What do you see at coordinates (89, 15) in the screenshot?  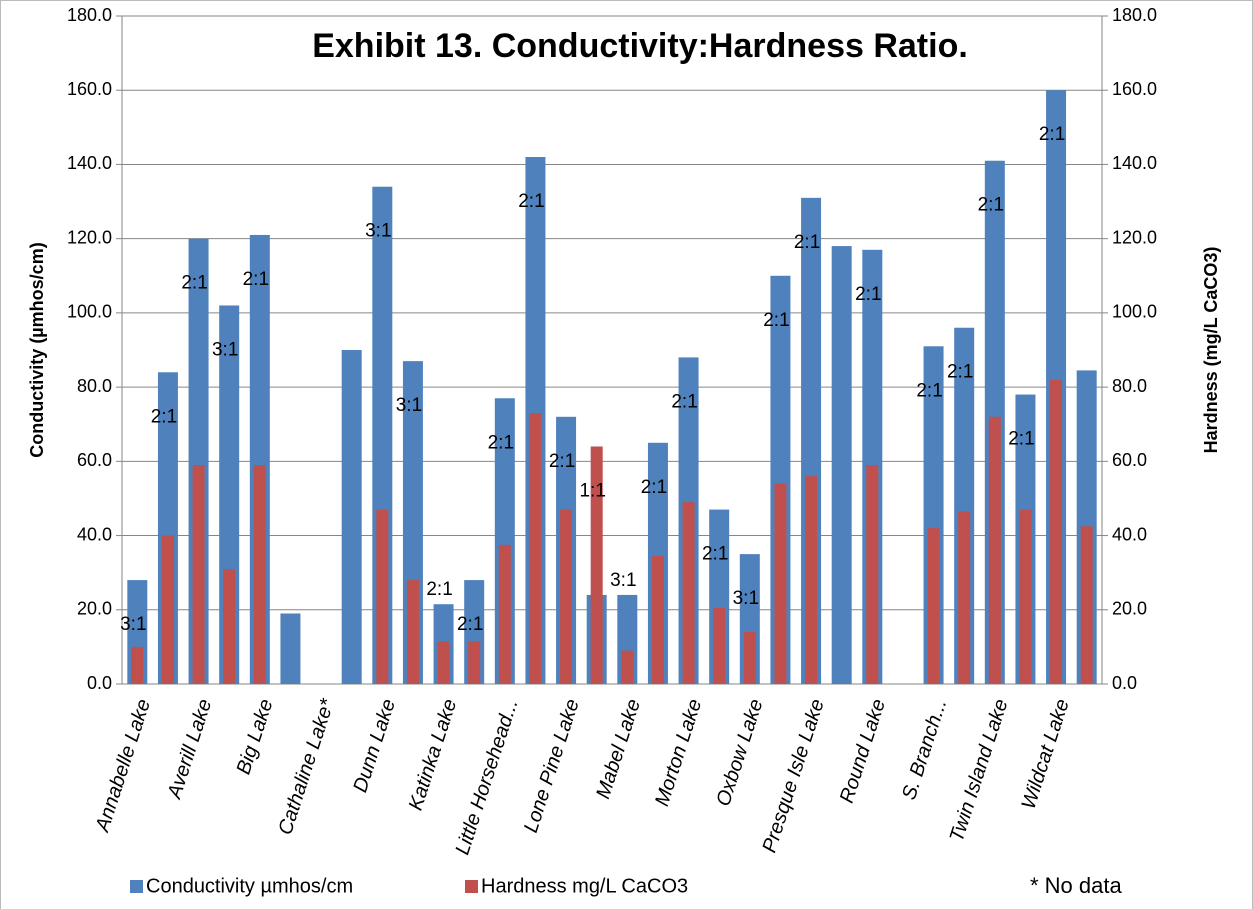 I see `y-tick-label: 180.0` at bounding box center [89, 15].